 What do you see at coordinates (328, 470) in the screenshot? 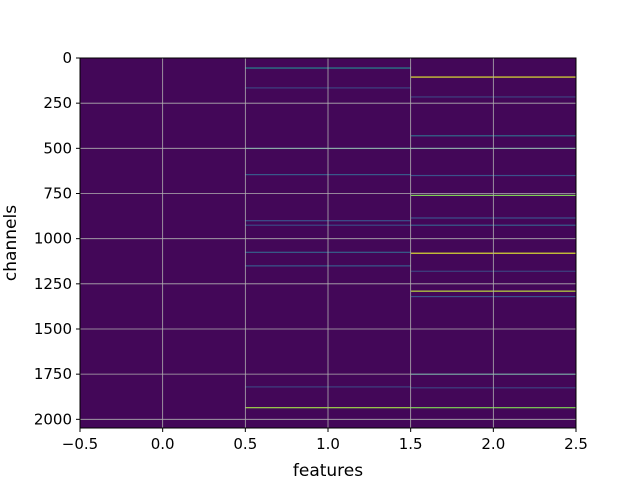
I see `x-axis-label: features` at bounding box center [328, 470].